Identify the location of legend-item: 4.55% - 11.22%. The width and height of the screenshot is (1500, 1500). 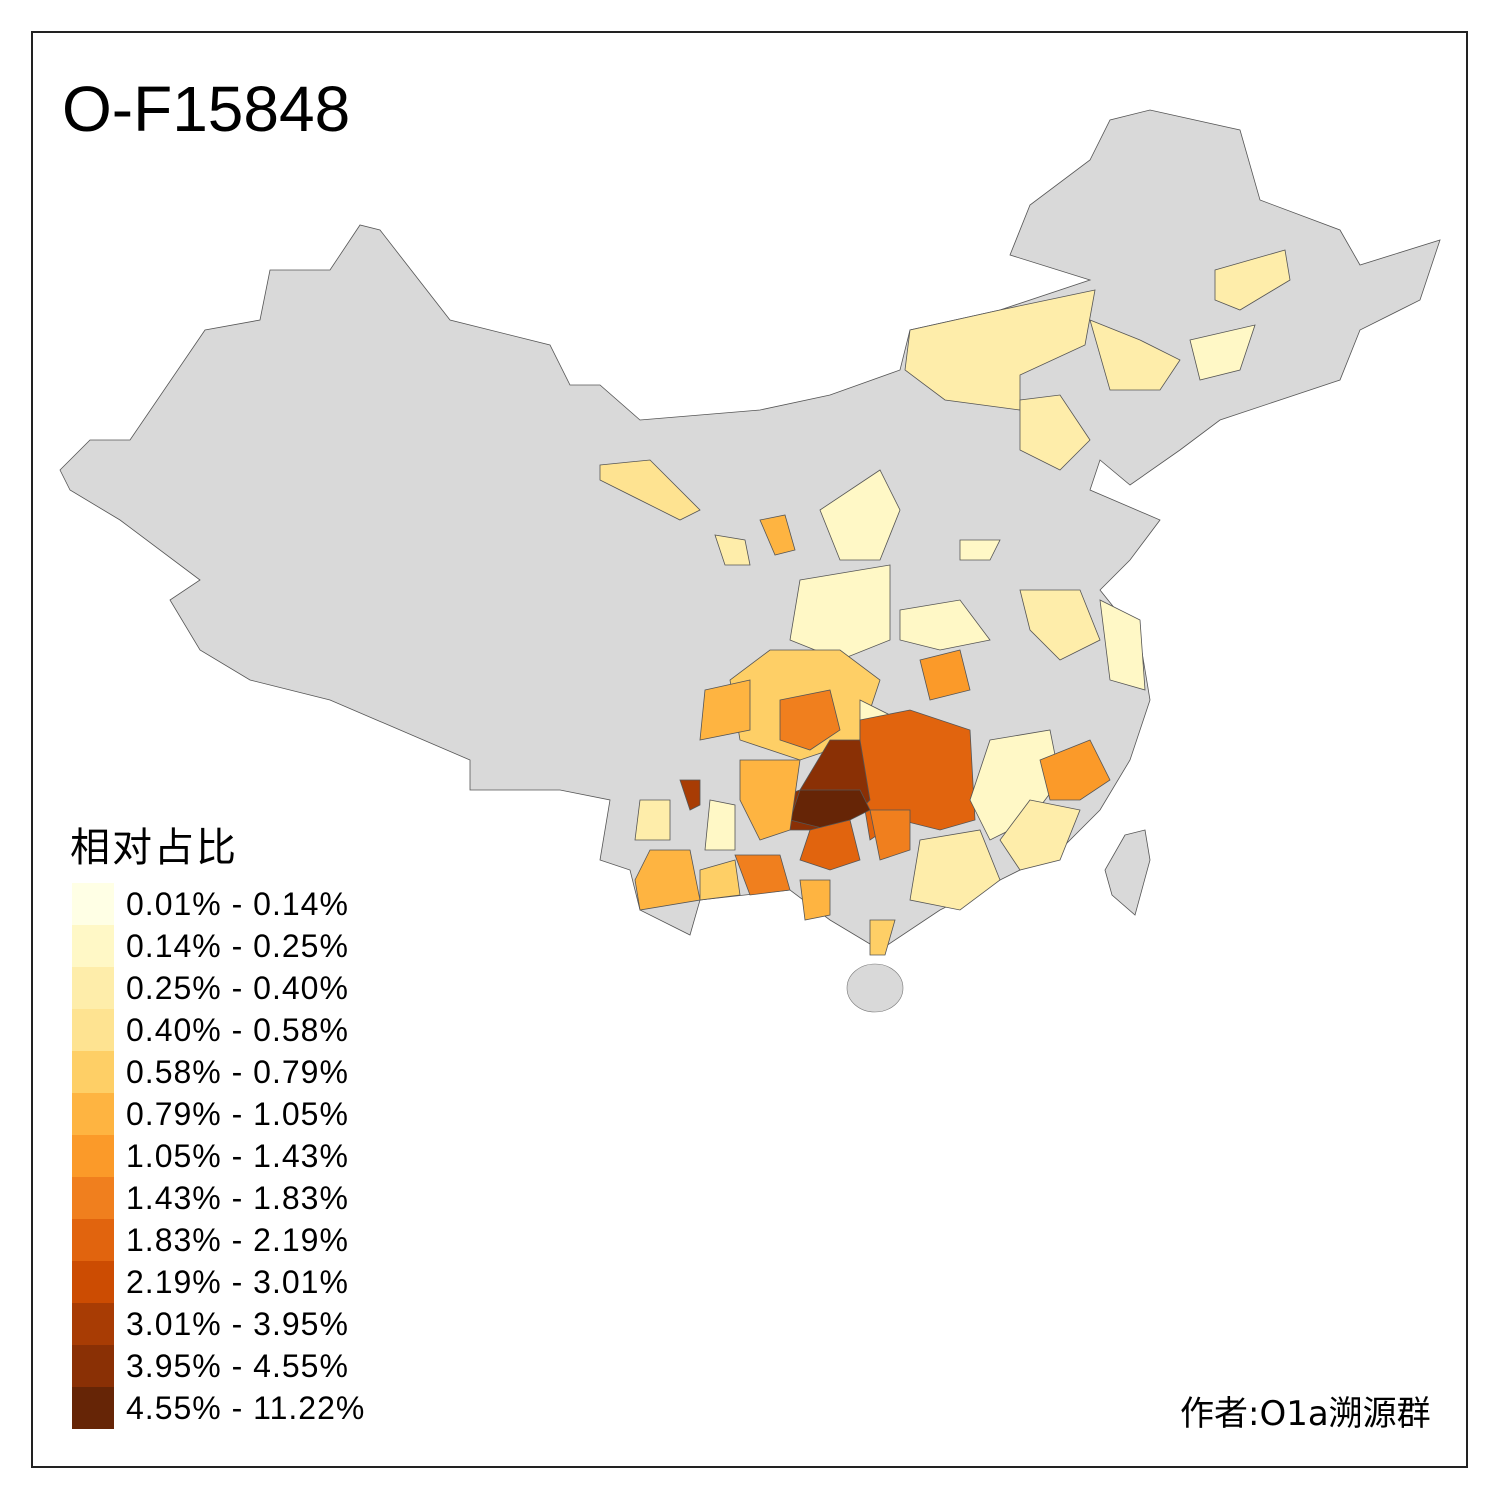
(218, 1408).